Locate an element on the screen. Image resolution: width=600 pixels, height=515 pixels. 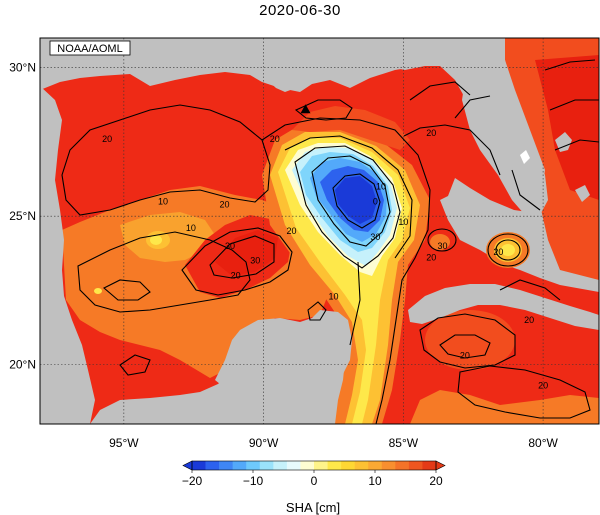
loop-dark-blue is located at coordinates (356, 200).